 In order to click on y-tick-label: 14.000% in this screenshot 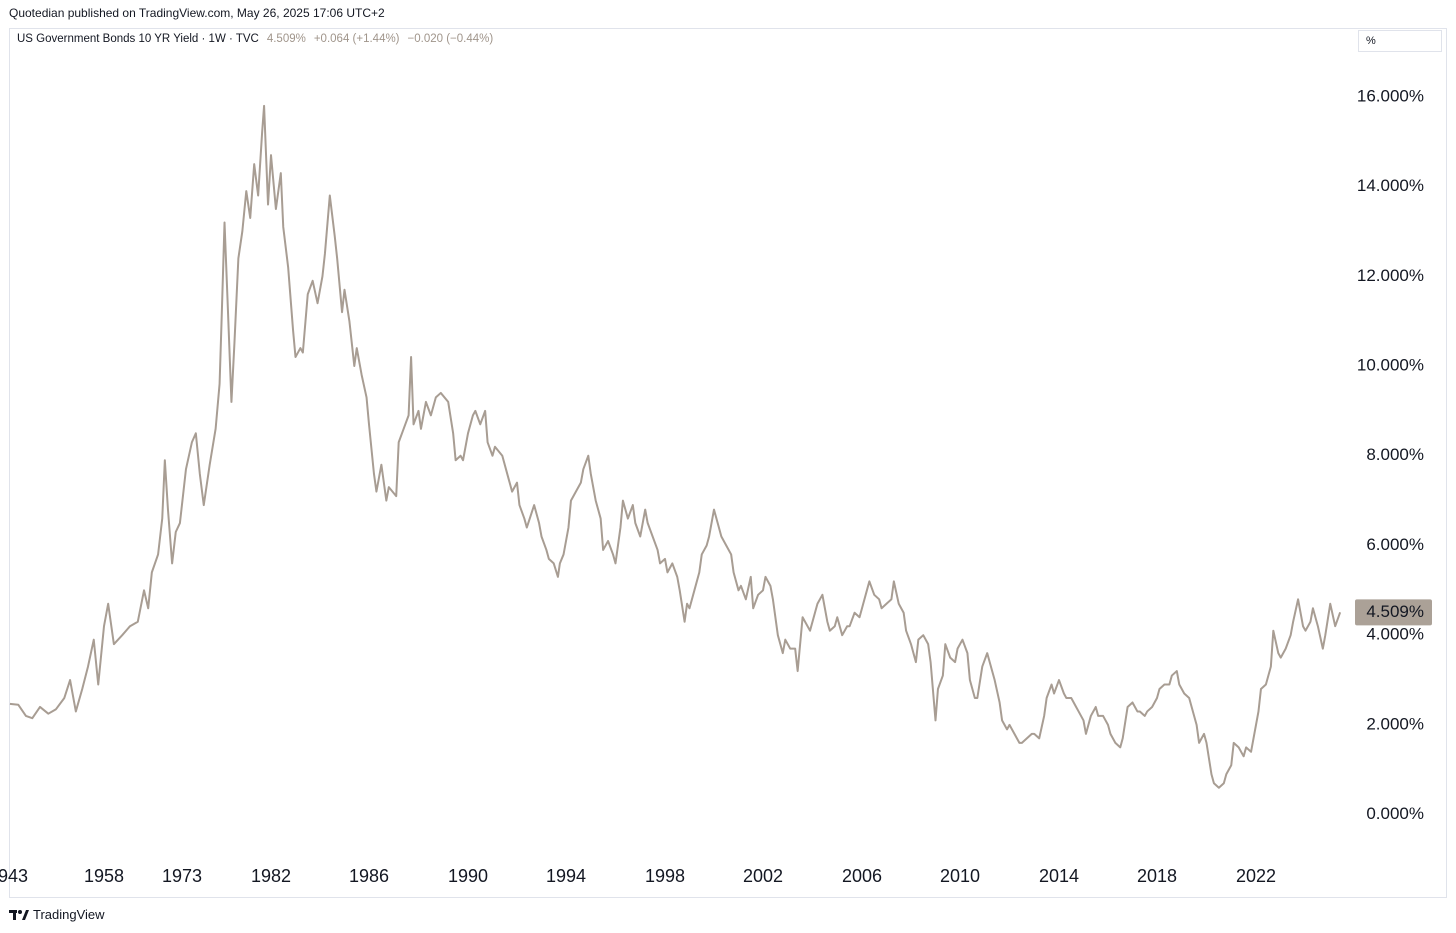, I will do `click(1390, 185)`.